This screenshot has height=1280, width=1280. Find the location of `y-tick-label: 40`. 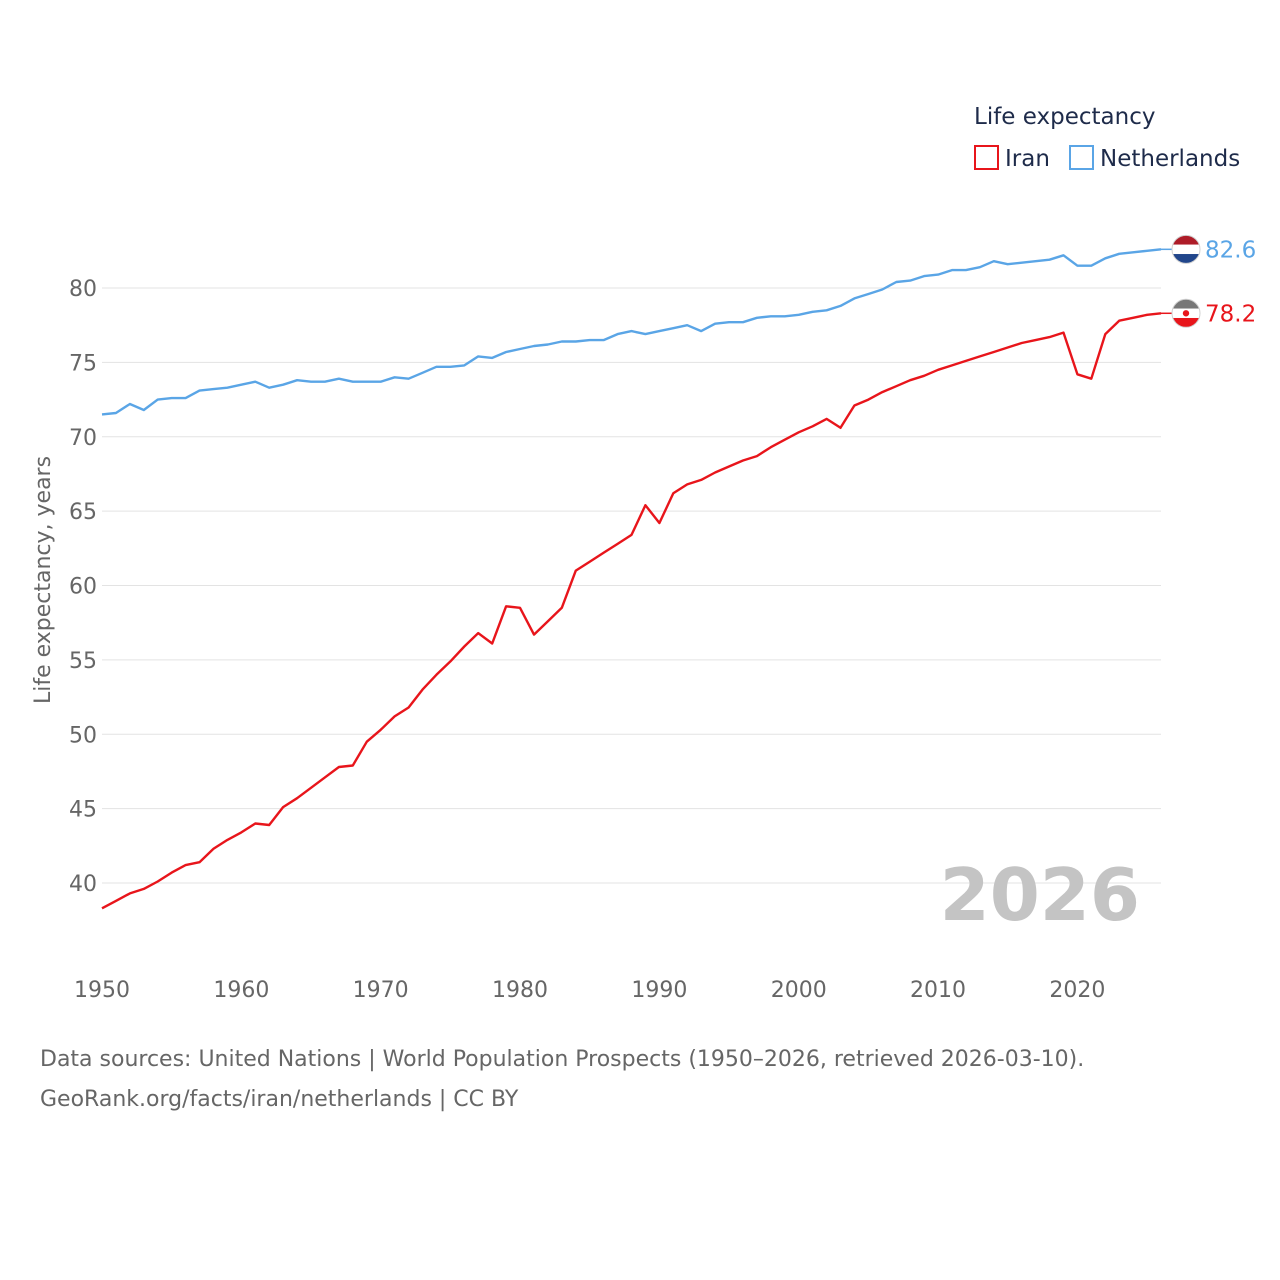

y-tick-label: 40 is located at coordinates (83, 884).